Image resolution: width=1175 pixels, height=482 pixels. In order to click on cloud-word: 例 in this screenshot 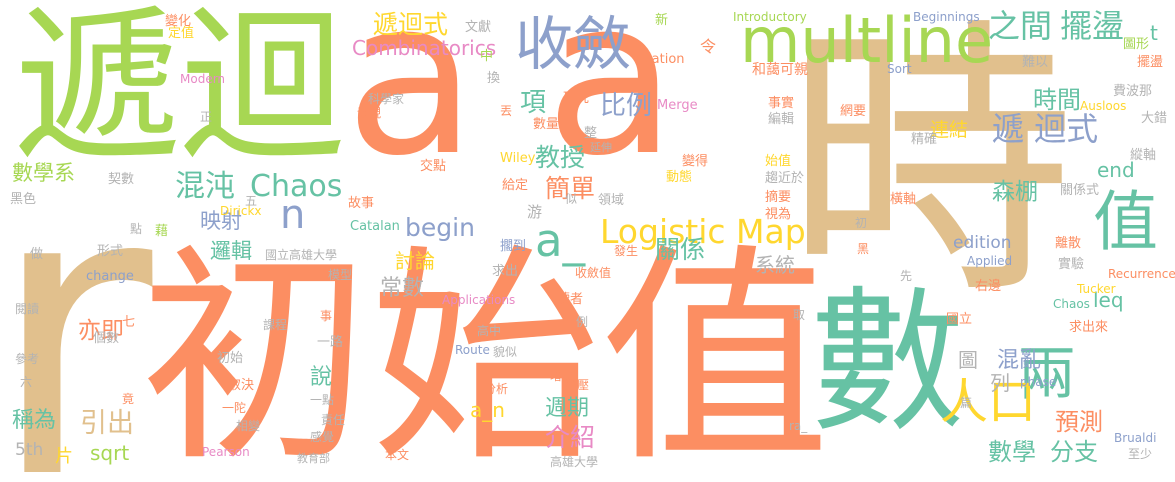, I will do `click(582, 322)`.